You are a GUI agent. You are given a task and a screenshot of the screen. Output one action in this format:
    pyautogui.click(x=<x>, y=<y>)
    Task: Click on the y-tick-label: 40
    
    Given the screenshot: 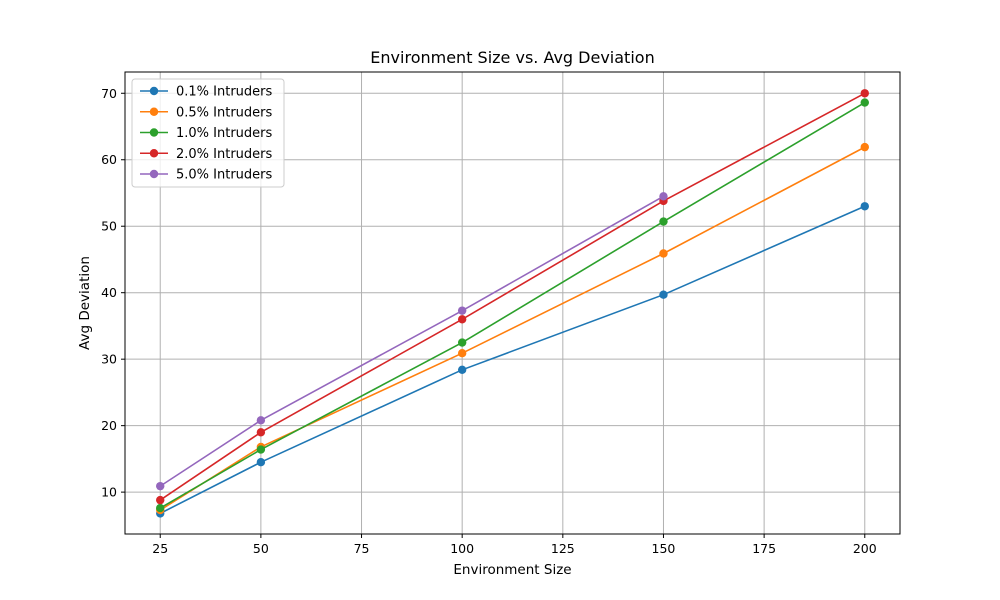 What is the action you would take?
    pyautogui.click(x=109, y=292)
    